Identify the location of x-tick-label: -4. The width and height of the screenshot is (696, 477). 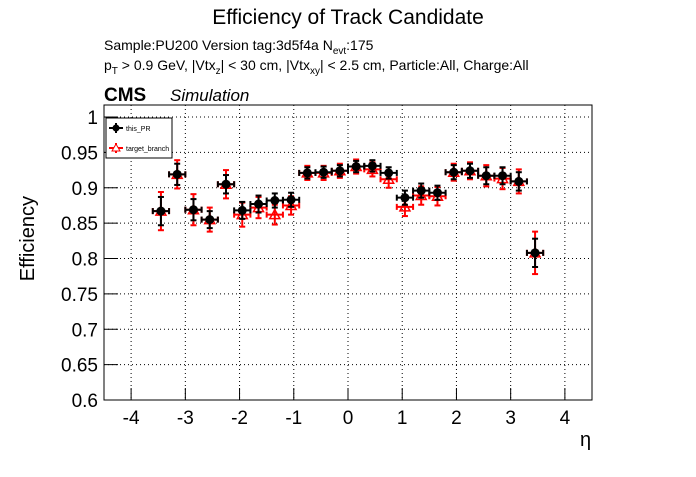
(131, 418).